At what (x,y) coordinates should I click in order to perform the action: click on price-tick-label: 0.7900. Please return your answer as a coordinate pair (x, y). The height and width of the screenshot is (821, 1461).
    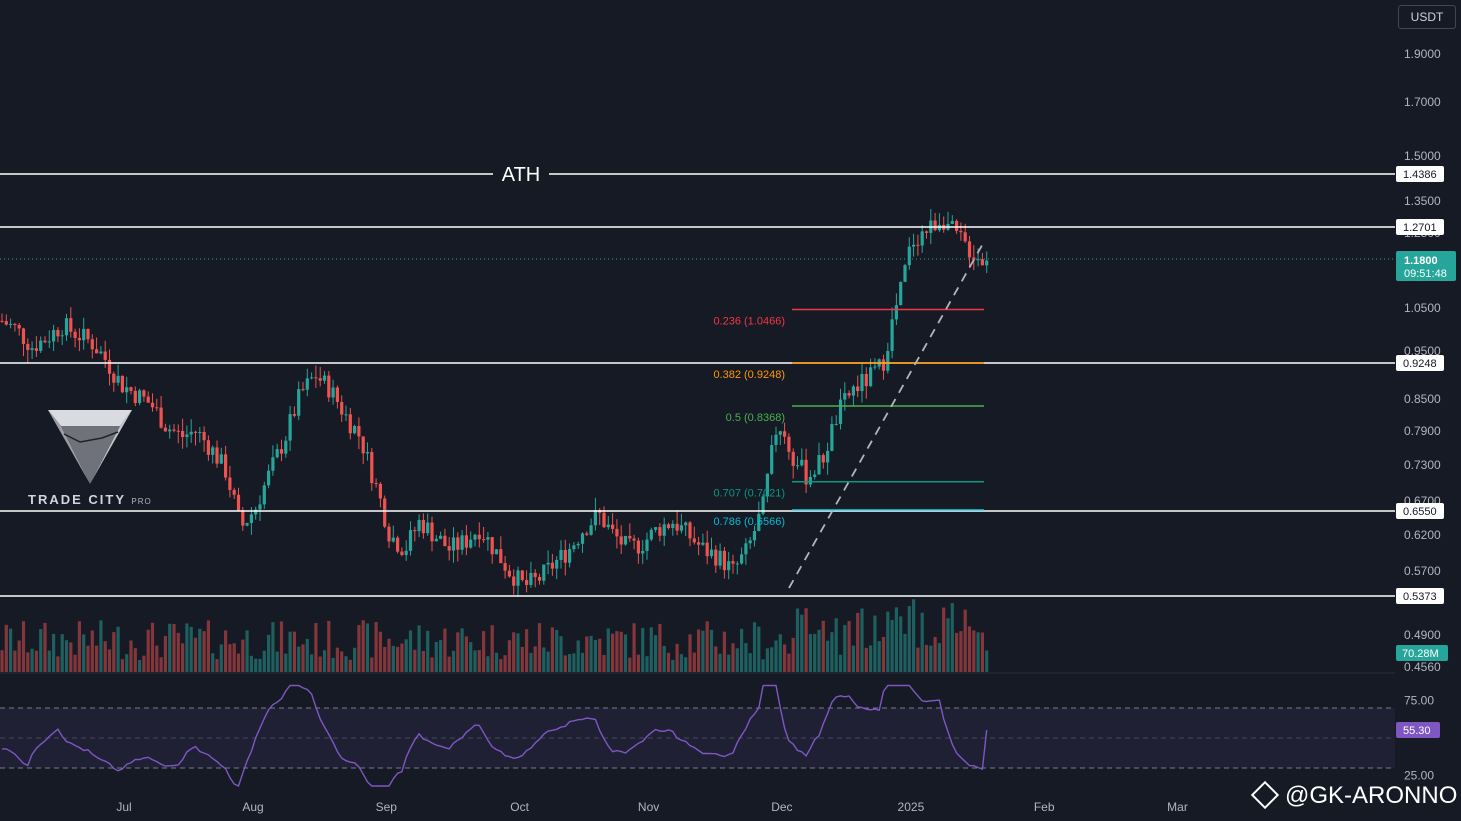
    Looking at the image, I should click on (1422, 431).